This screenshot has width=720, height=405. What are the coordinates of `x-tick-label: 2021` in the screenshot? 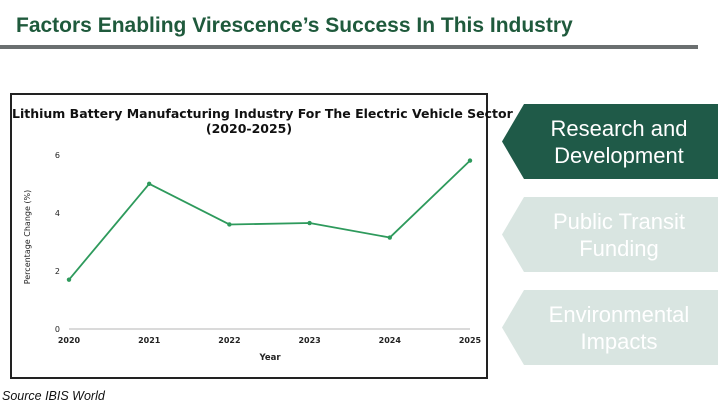 It's located at (149, 340).